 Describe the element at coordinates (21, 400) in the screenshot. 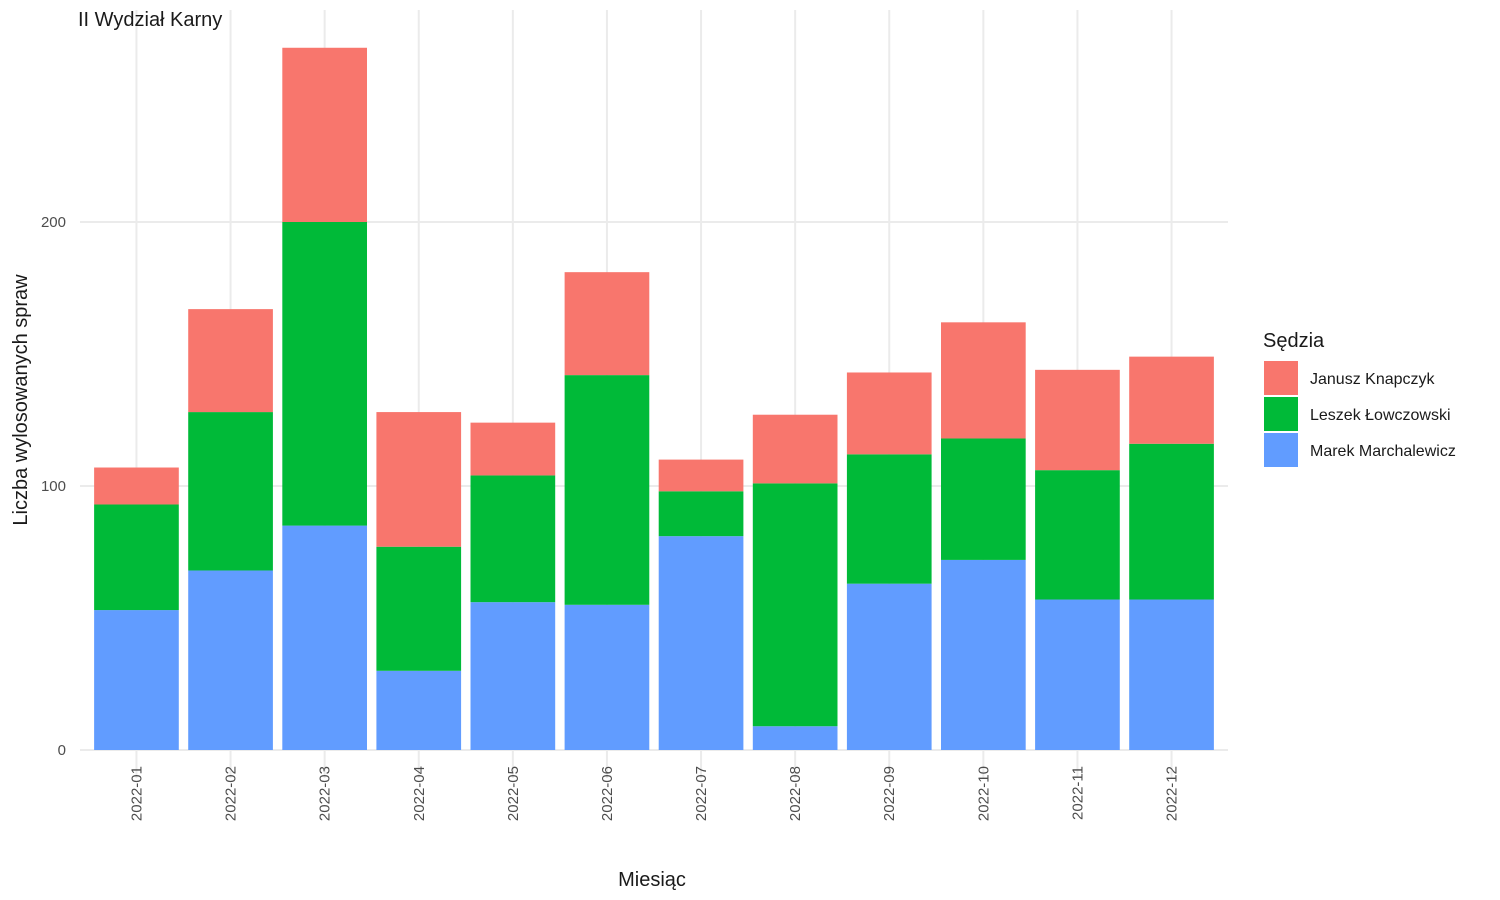

I see `y-axis-title: Liczba wylosowanych spraw` at that location.